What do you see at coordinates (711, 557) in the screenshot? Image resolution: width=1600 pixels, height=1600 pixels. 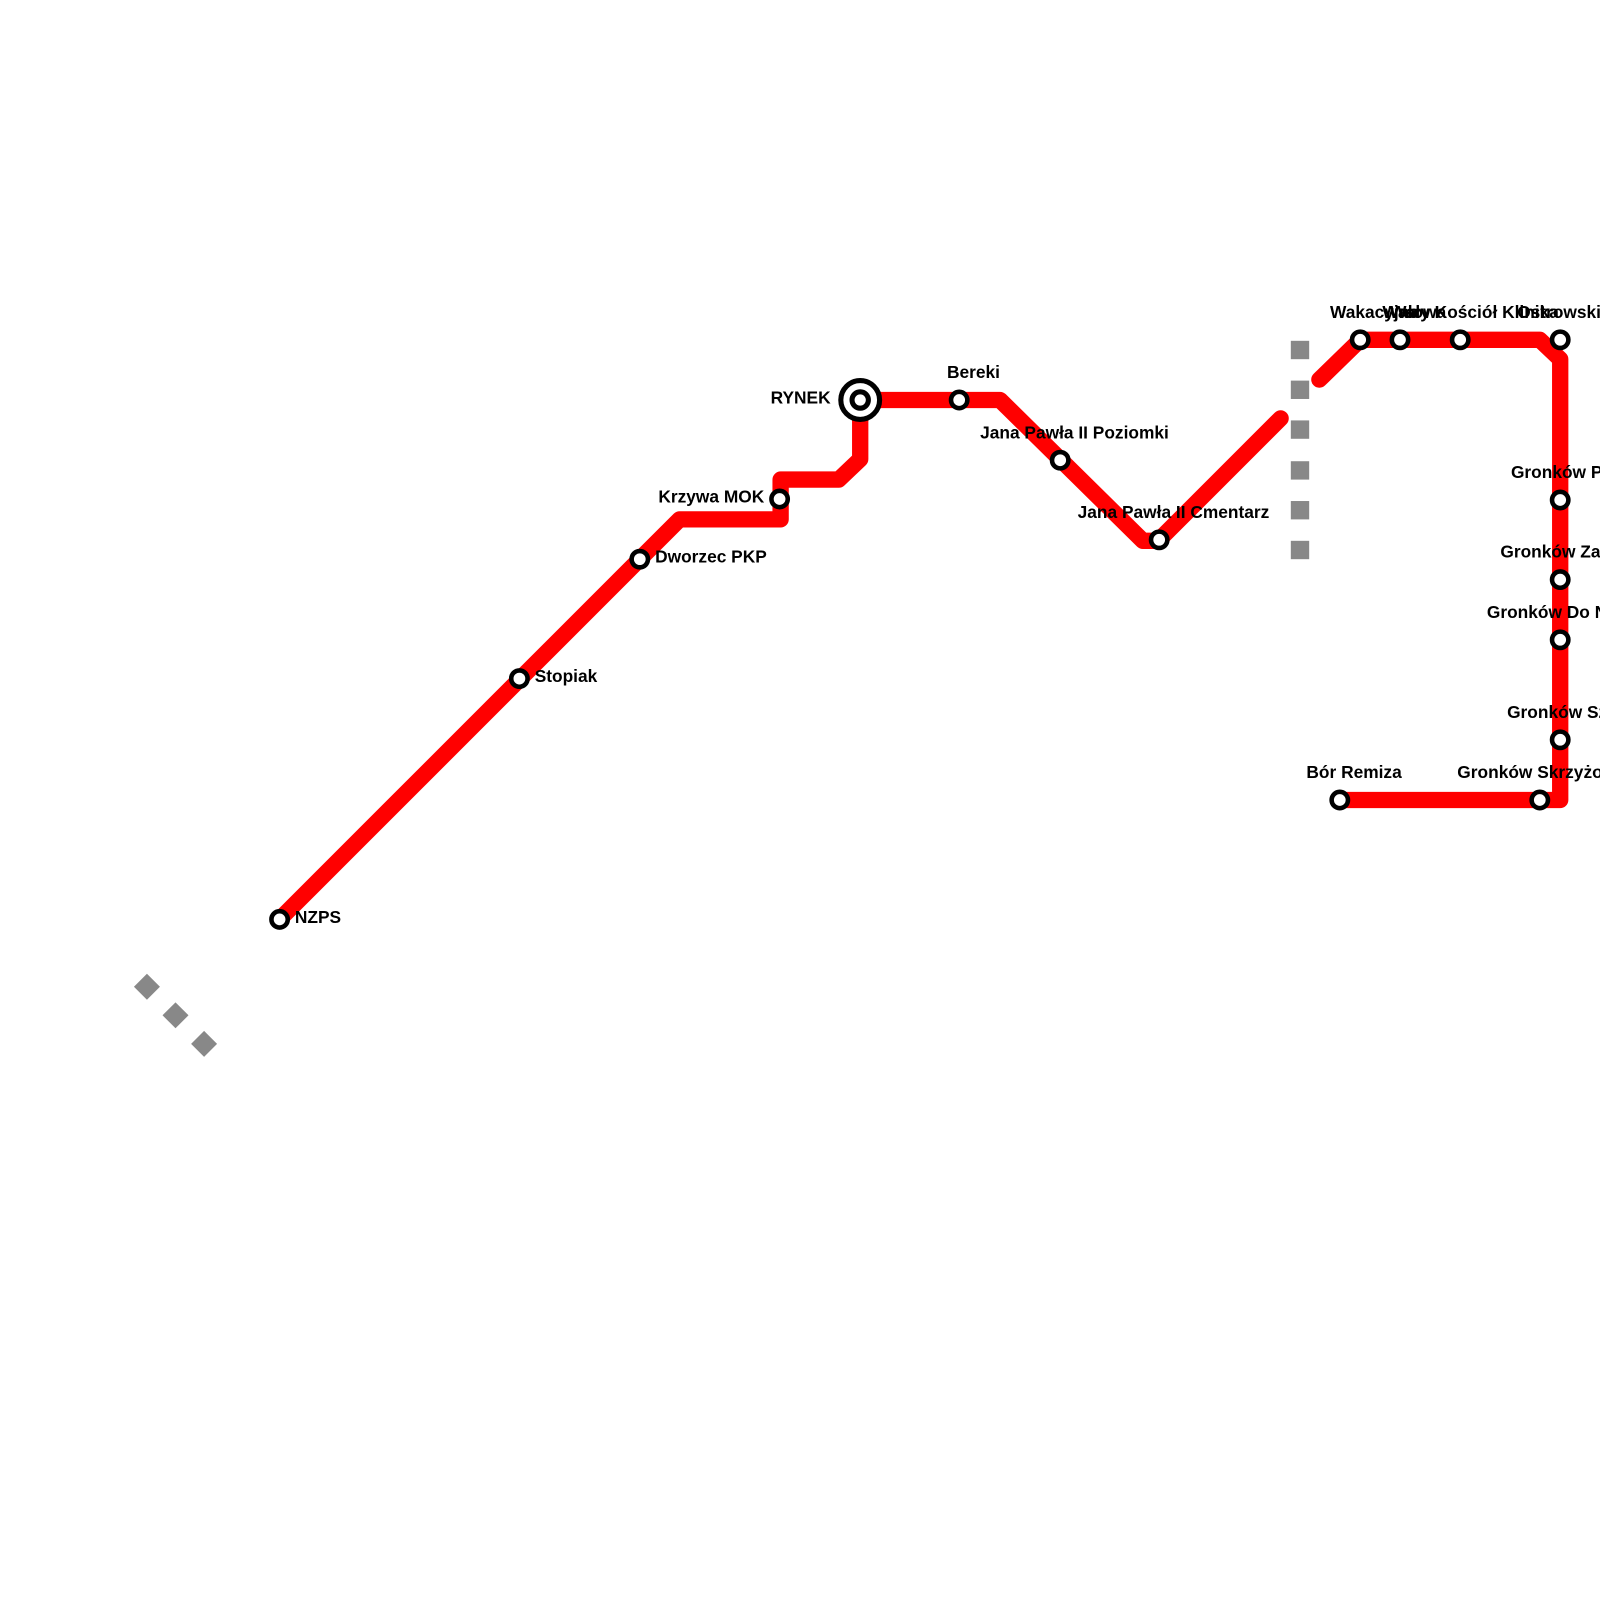 I see `station-label: Dworzec PKP` at bounding box center [711, 557].